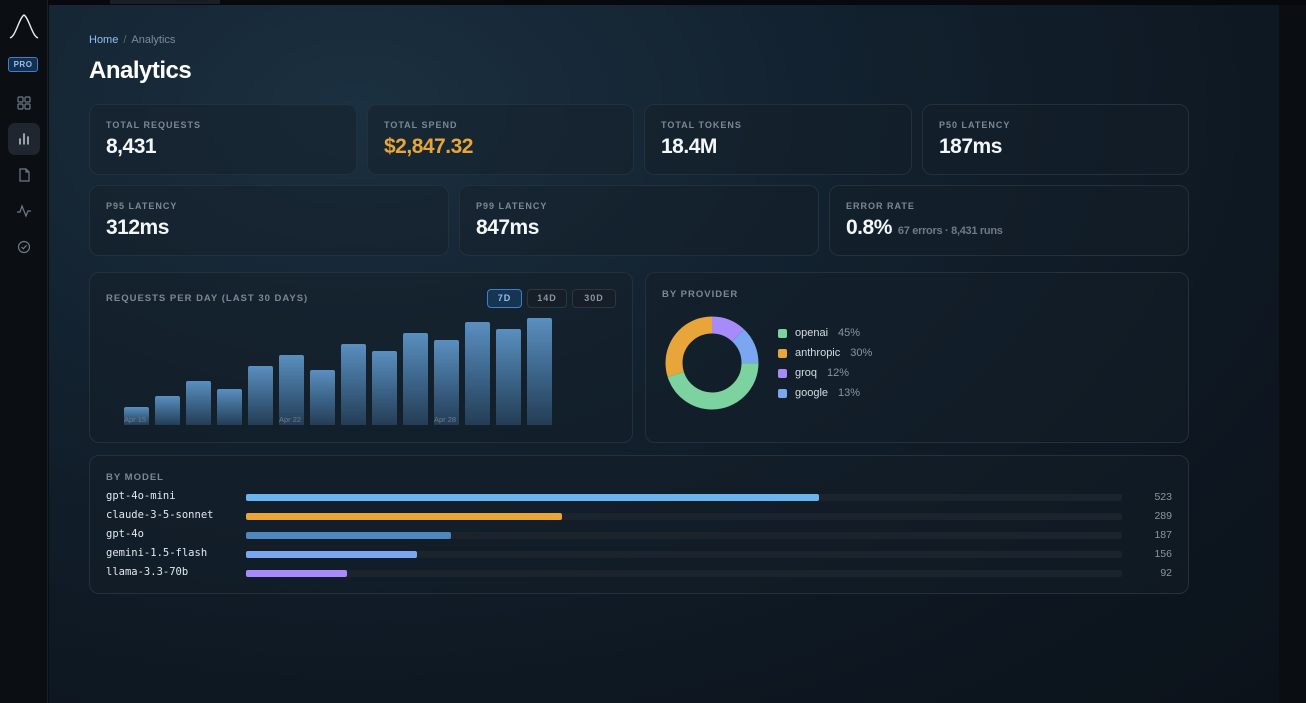  What do you see at coordinates (153, 40) in the screenshot?
I see `breadcrumb-current: Analytics` at bounding box center [153, 40].